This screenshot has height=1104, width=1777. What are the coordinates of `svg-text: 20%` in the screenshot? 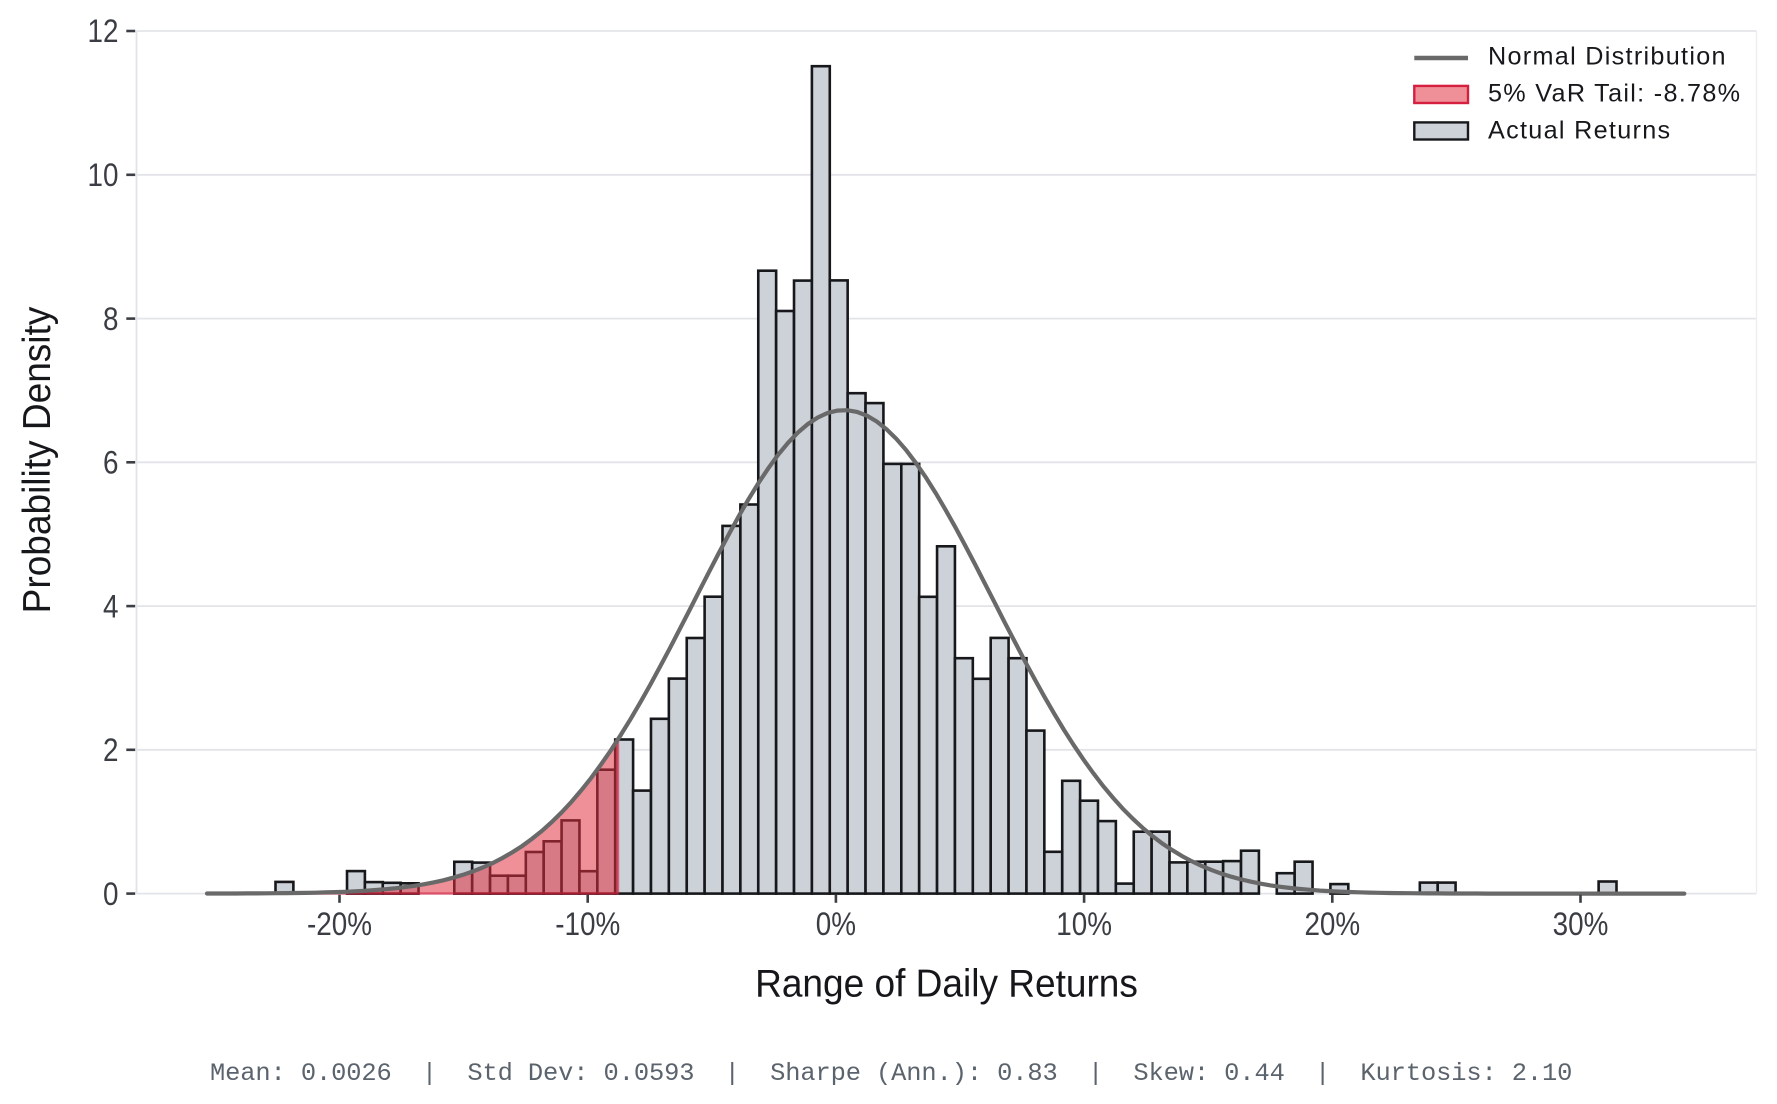 It's located at (1332, 924).